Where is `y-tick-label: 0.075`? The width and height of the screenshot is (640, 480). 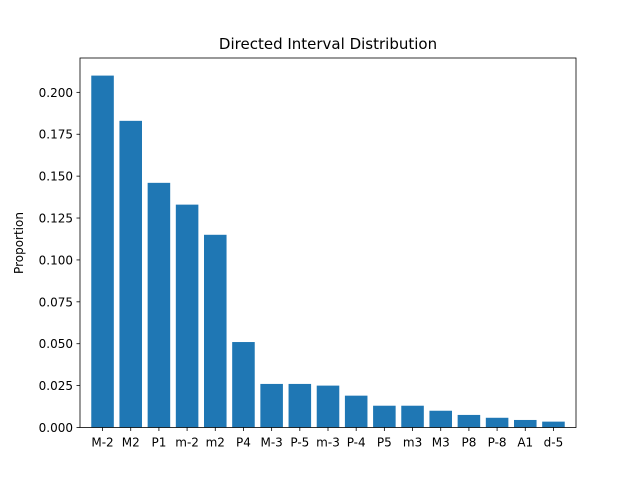
y-tick-label: 0.075 is located at coordinates (56, 302).